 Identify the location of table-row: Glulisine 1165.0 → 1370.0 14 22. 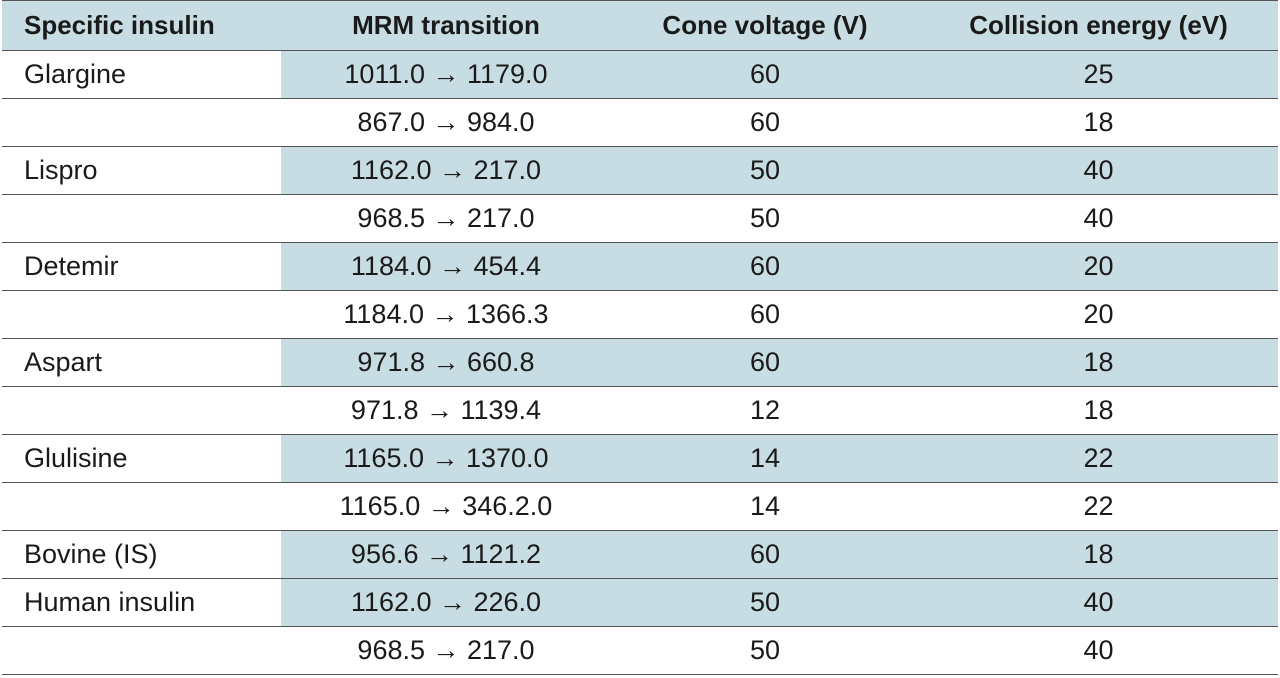
(640, 459).